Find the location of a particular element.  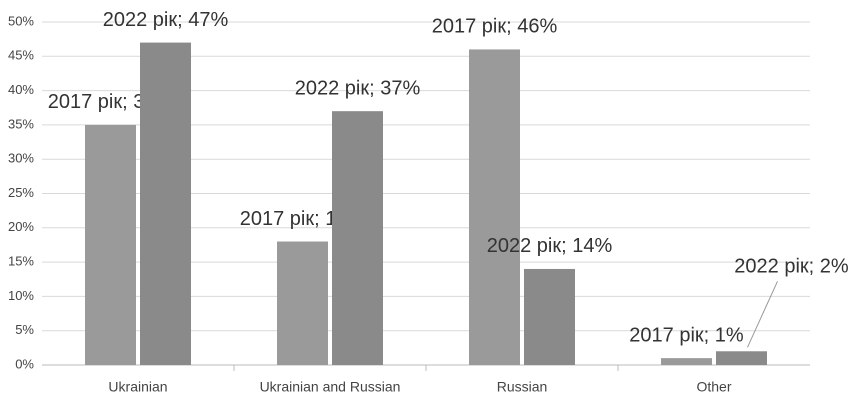

y-tick-label: 35% is located at coordinates (21, 123).